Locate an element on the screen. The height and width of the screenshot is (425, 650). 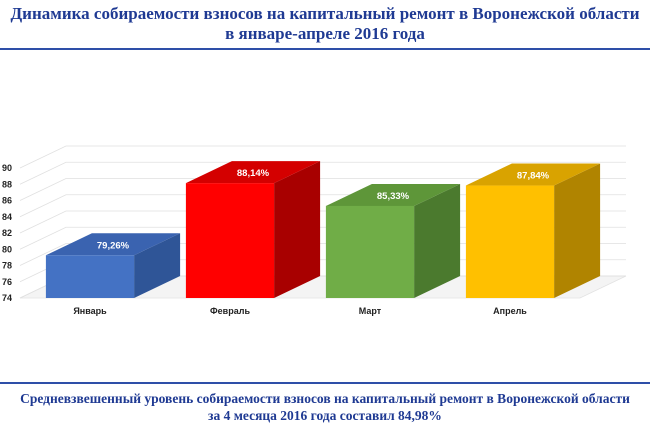
top-divider is located at coordinates (325, 49).